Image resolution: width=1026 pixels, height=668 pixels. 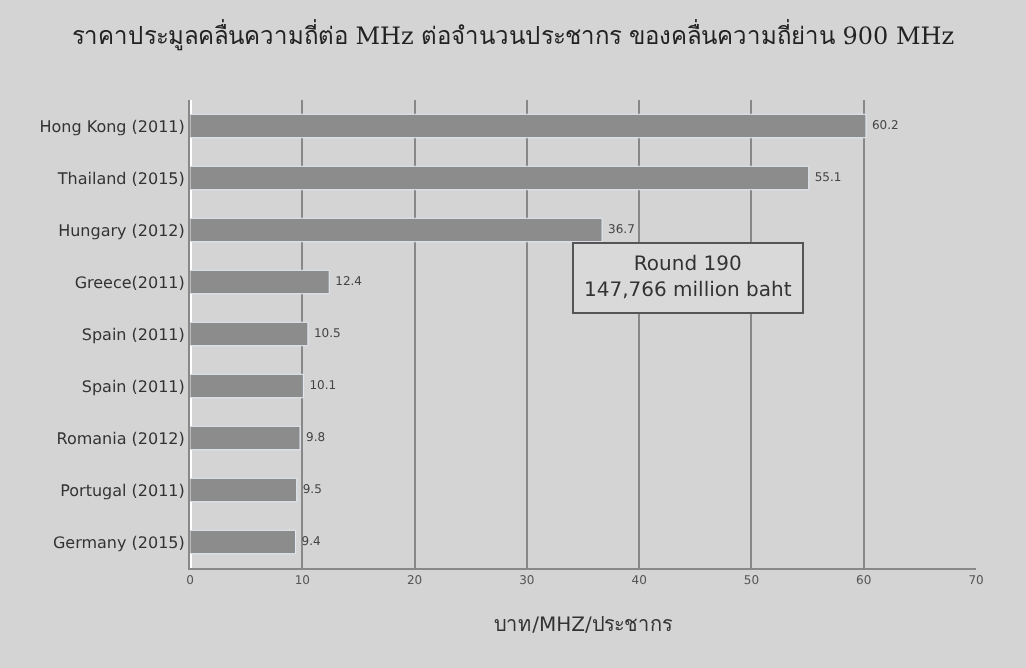 What do you see at coordinates (121, 230) in the screenshot?
I see `y-tick-label: Hungary (2012)` at bounding box center [121, 230].